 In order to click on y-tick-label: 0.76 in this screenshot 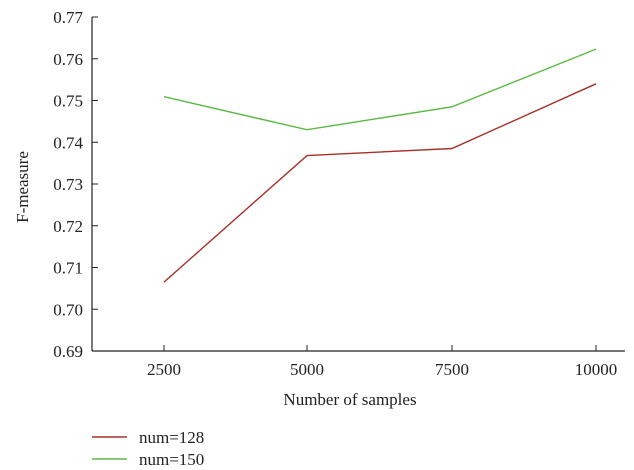, I will do `click(68, 59)`.